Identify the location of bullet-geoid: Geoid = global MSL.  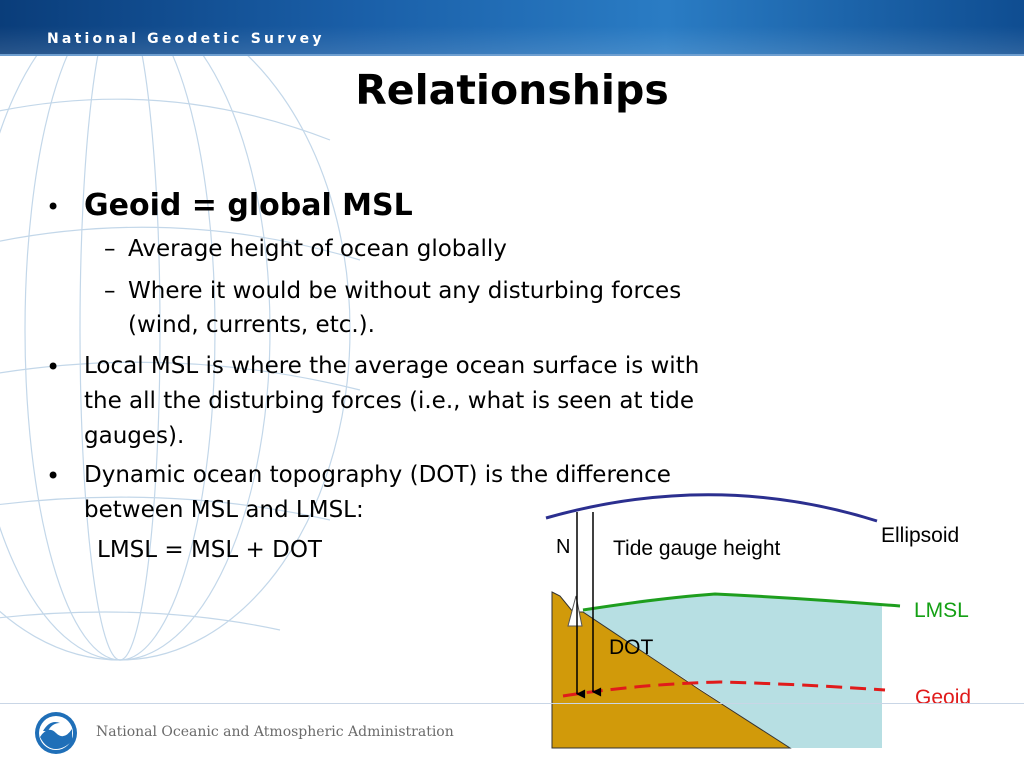
(248, 205).